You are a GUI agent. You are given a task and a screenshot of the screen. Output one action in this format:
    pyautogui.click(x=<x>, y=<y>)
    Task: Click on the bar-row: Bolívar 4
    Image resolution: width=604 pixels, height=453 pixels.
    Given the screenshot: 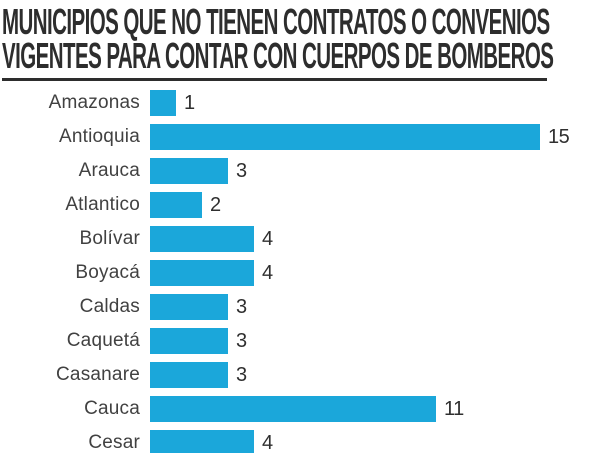 What is the action you would take?
    pyautogui.click(x=303, y=239)
    